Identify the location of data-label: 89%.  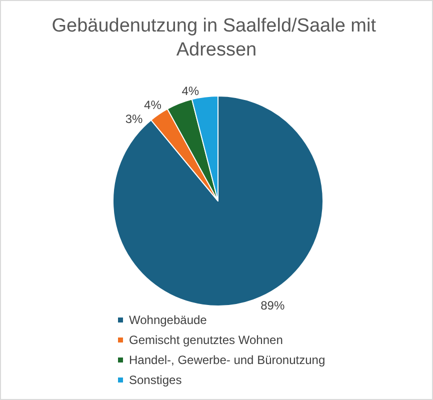
(272, 305).